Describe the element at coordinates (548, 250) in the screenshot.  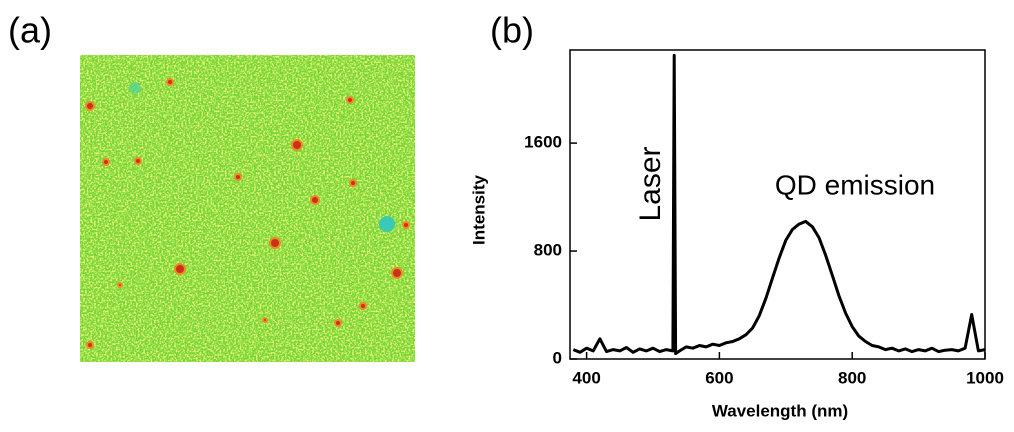
I see `y-tick-label: 800` at that location.